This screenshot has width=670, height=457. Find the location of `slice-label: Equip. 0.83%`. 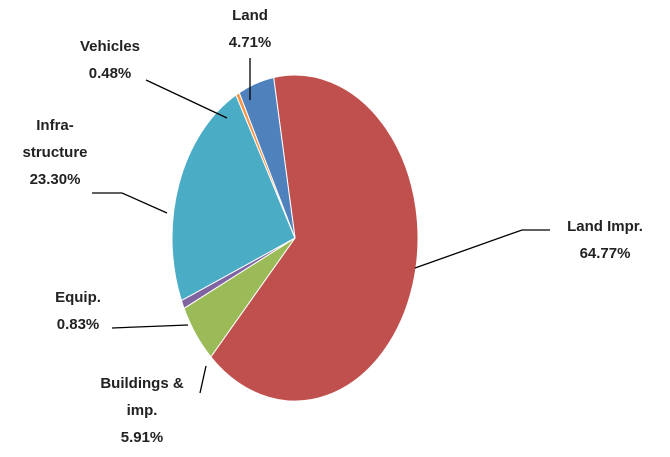

slice-label: Equip. 0.83% is located at coordinates (78, 311).